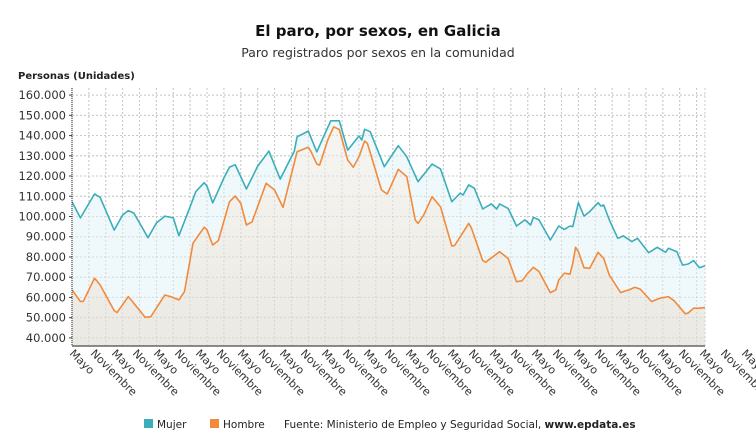 The image size is (756, 448). Describe the element at coordinates (244, 425) in the screenshot. I see `legend-label-hombre: Hombre` at that location.